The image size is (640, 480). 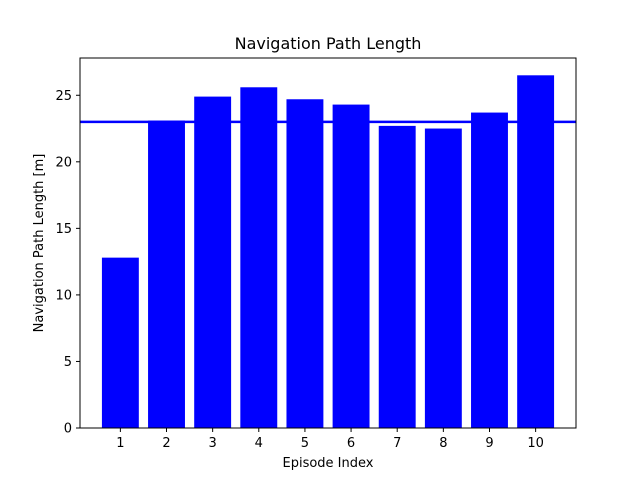 I want to click on x-tick-label-10: 10, so click(x=535, y=443).